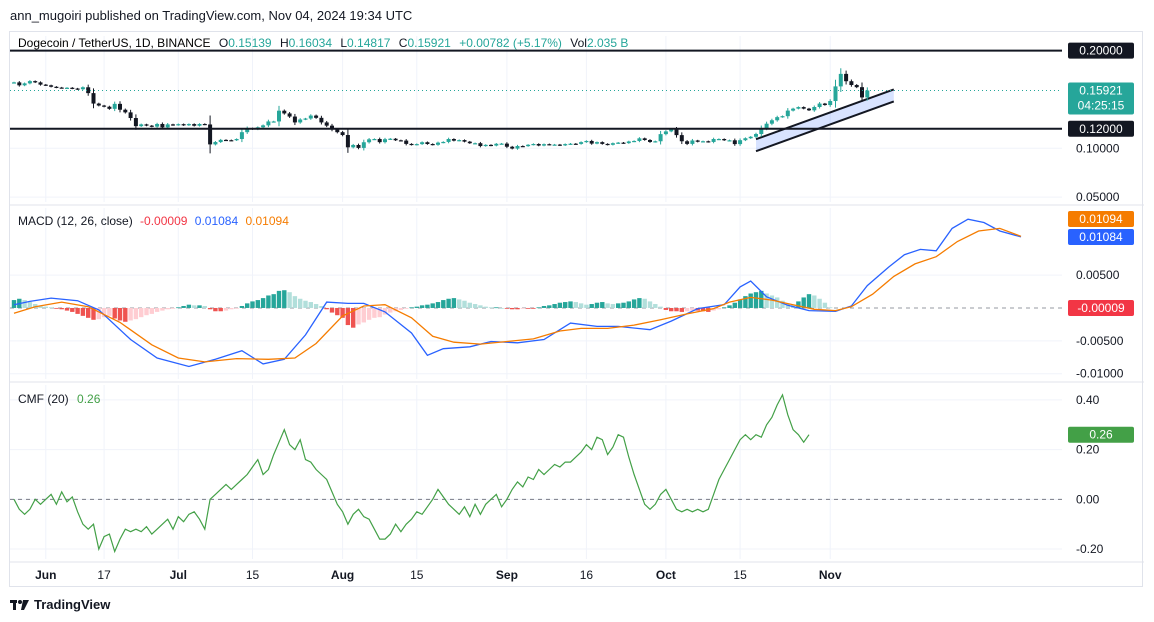 The image size is (1154, 622). I want to click on cmf-value-badge: 0.26, so click(1101, 435).